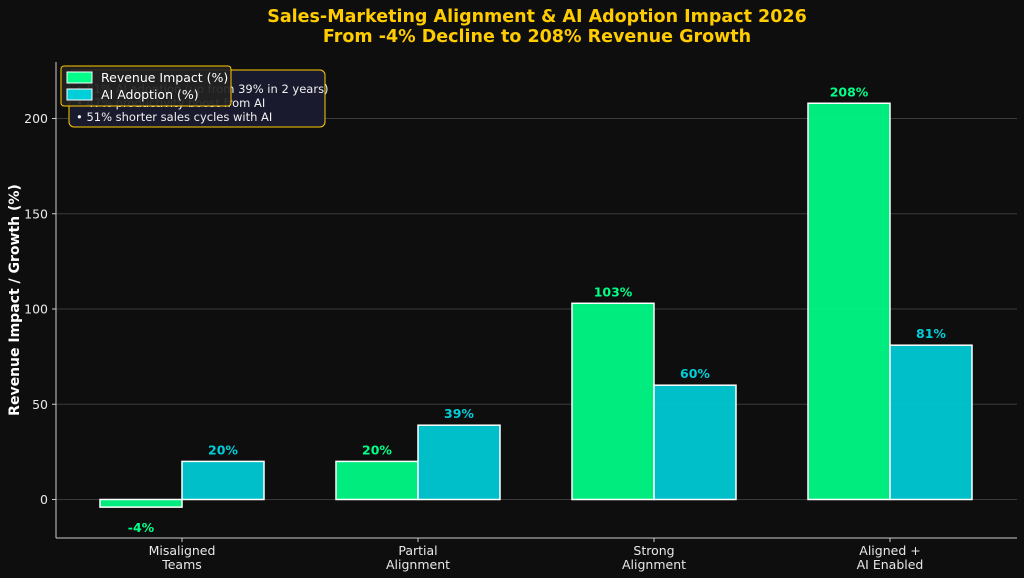 This screenshot has height=578, width=1024. What do you see at coordinates (890, 564) in the screenshot?
I see `x-tick-label: AI Enabled` at bounding box center [890, 564].